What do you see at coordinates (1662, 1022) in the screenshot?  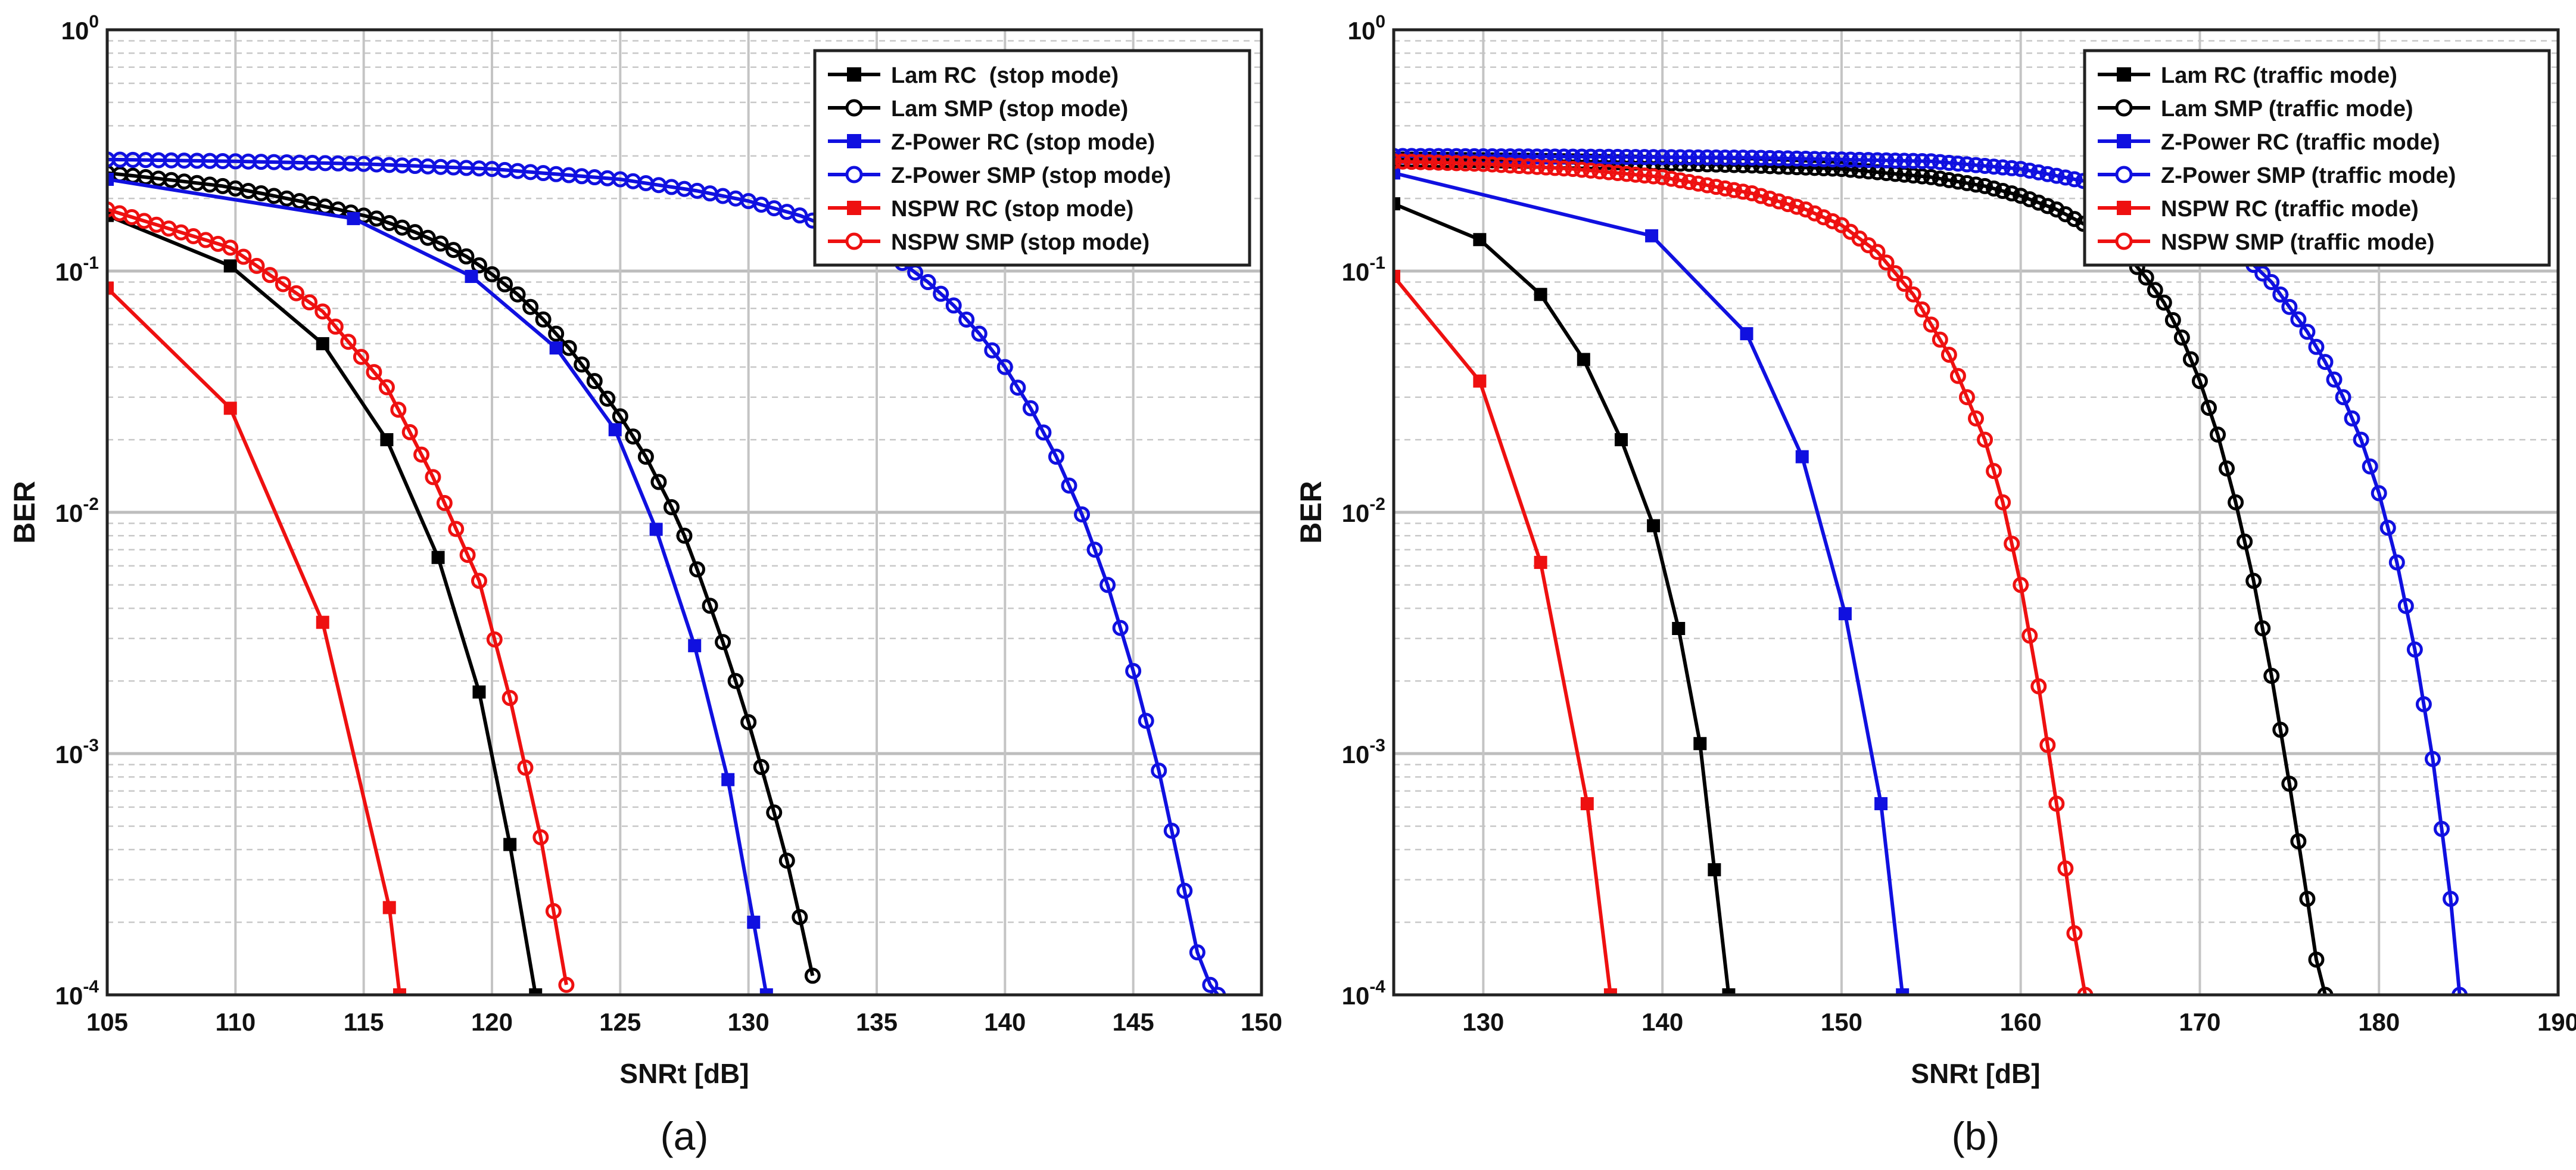 I see `x-tick-label-b: 140` at bounding box center [1662, 1022].